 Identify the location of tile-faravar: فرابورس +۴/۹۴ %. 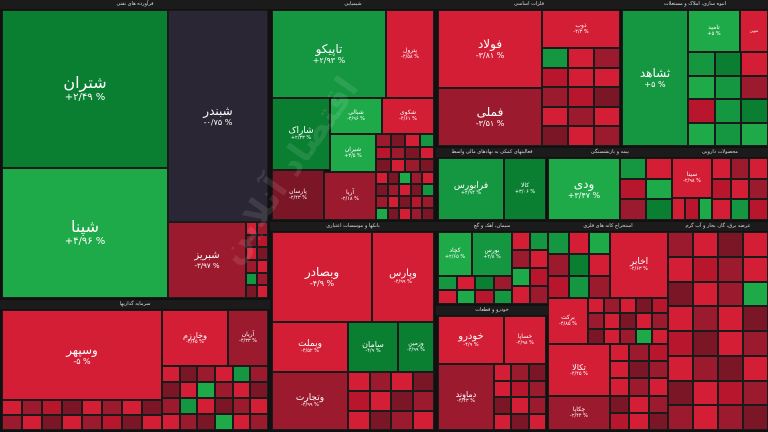
(471, 189).